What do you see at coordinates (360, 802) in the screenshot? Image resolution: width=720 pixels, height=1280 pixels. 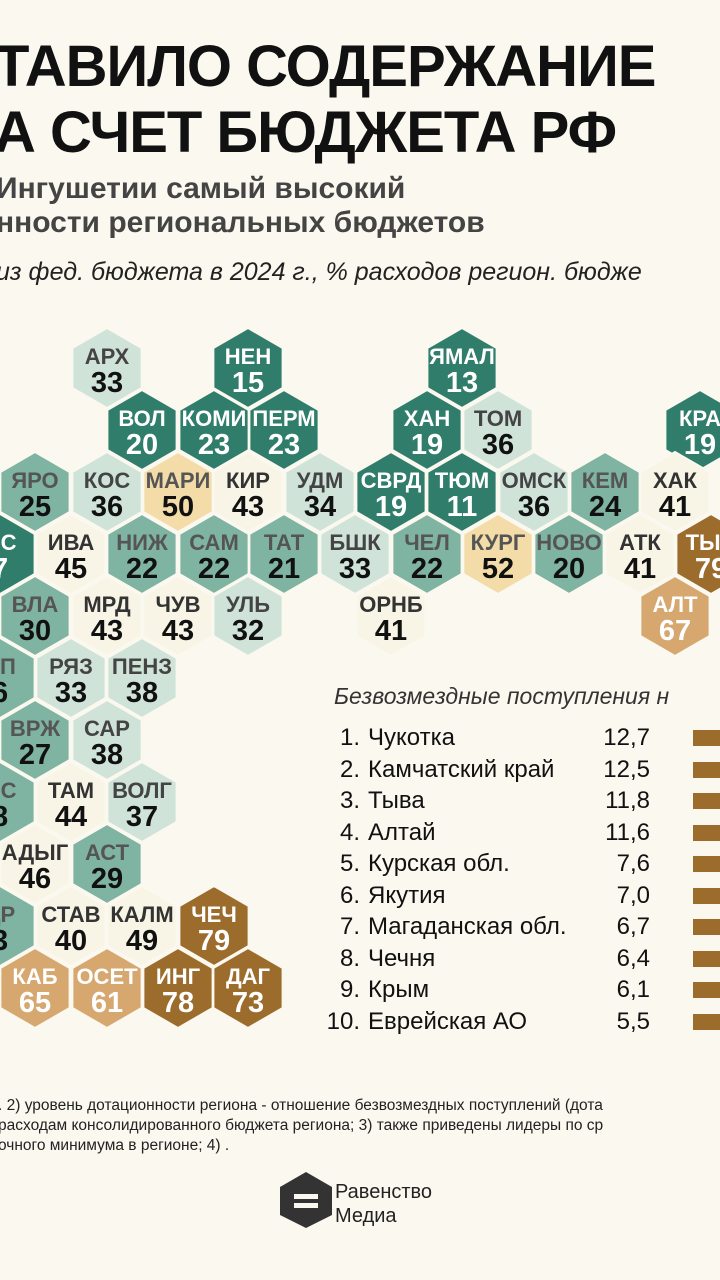 I see `ranking-row: 3. Тыва 11,8` at bounding box center [360, 802].